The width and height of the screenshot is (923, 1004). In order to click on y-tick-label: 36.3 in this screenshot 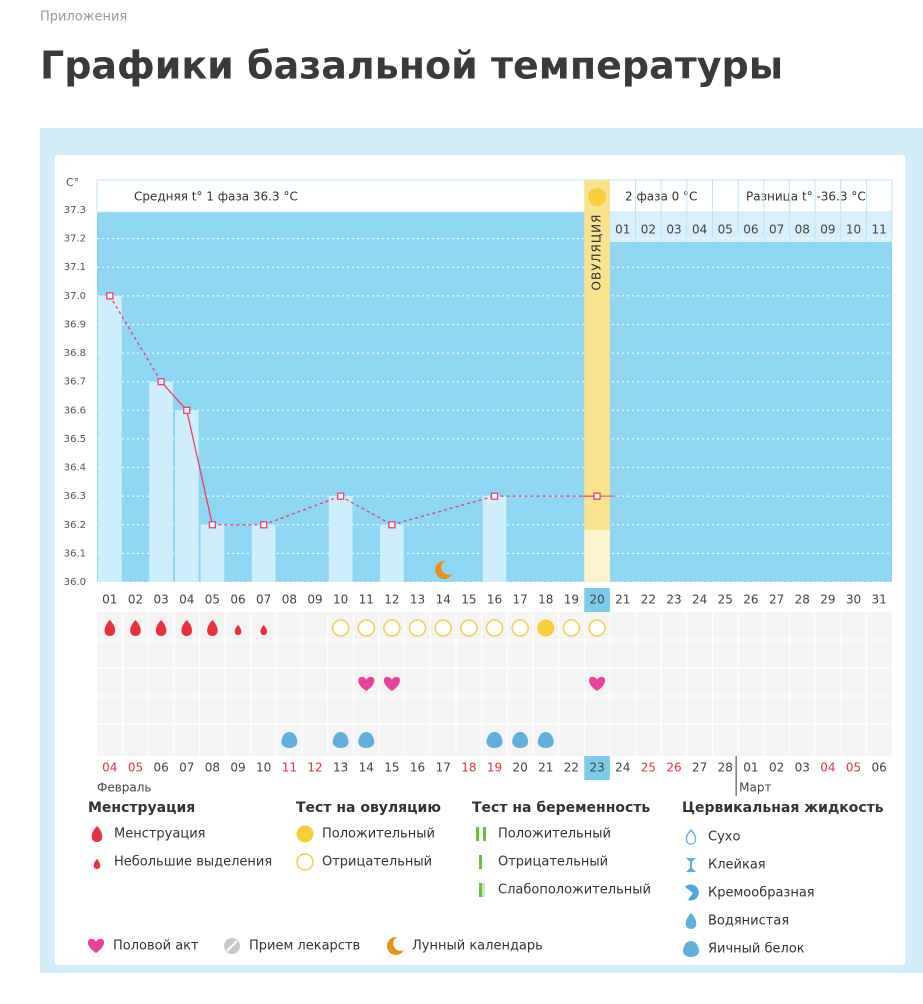, I will do `click(75, 496)`.